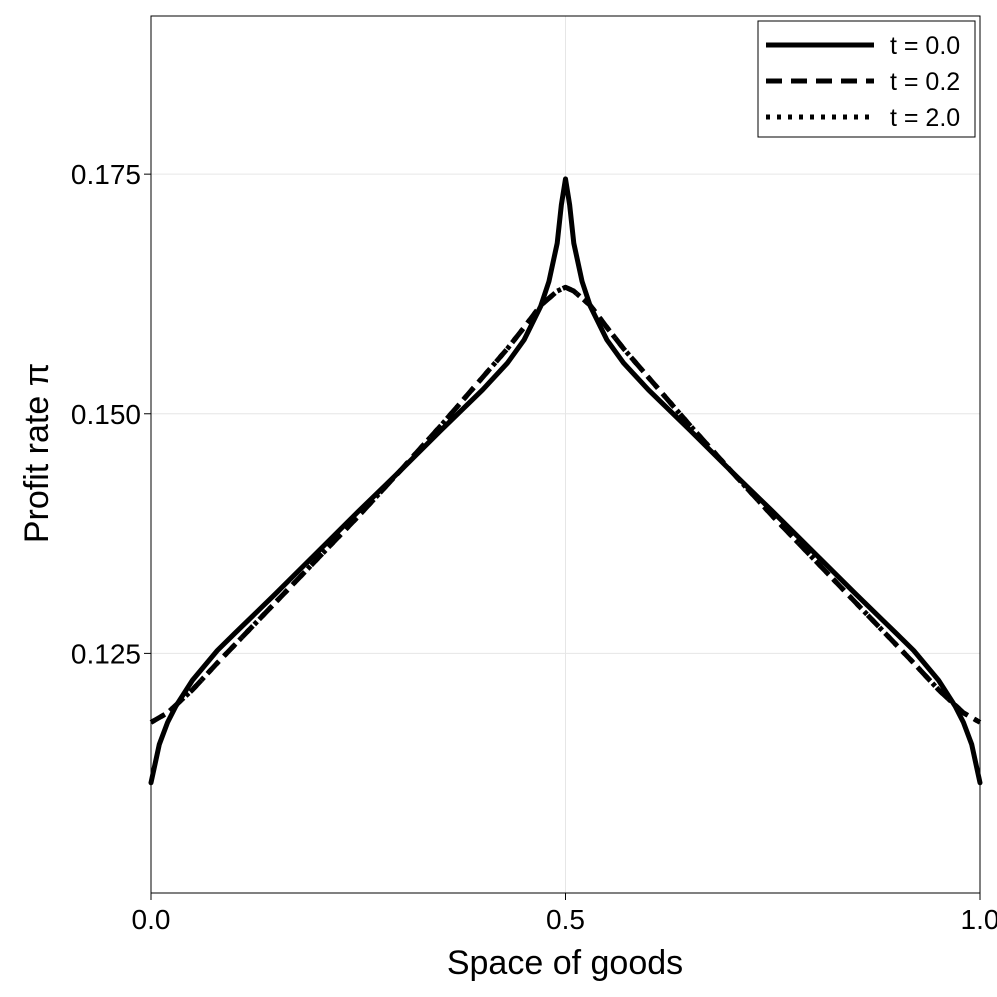 The width and height of the screenshot is (997, 997). I want to click on y-tick-label: 0.150, so click(106, 414).